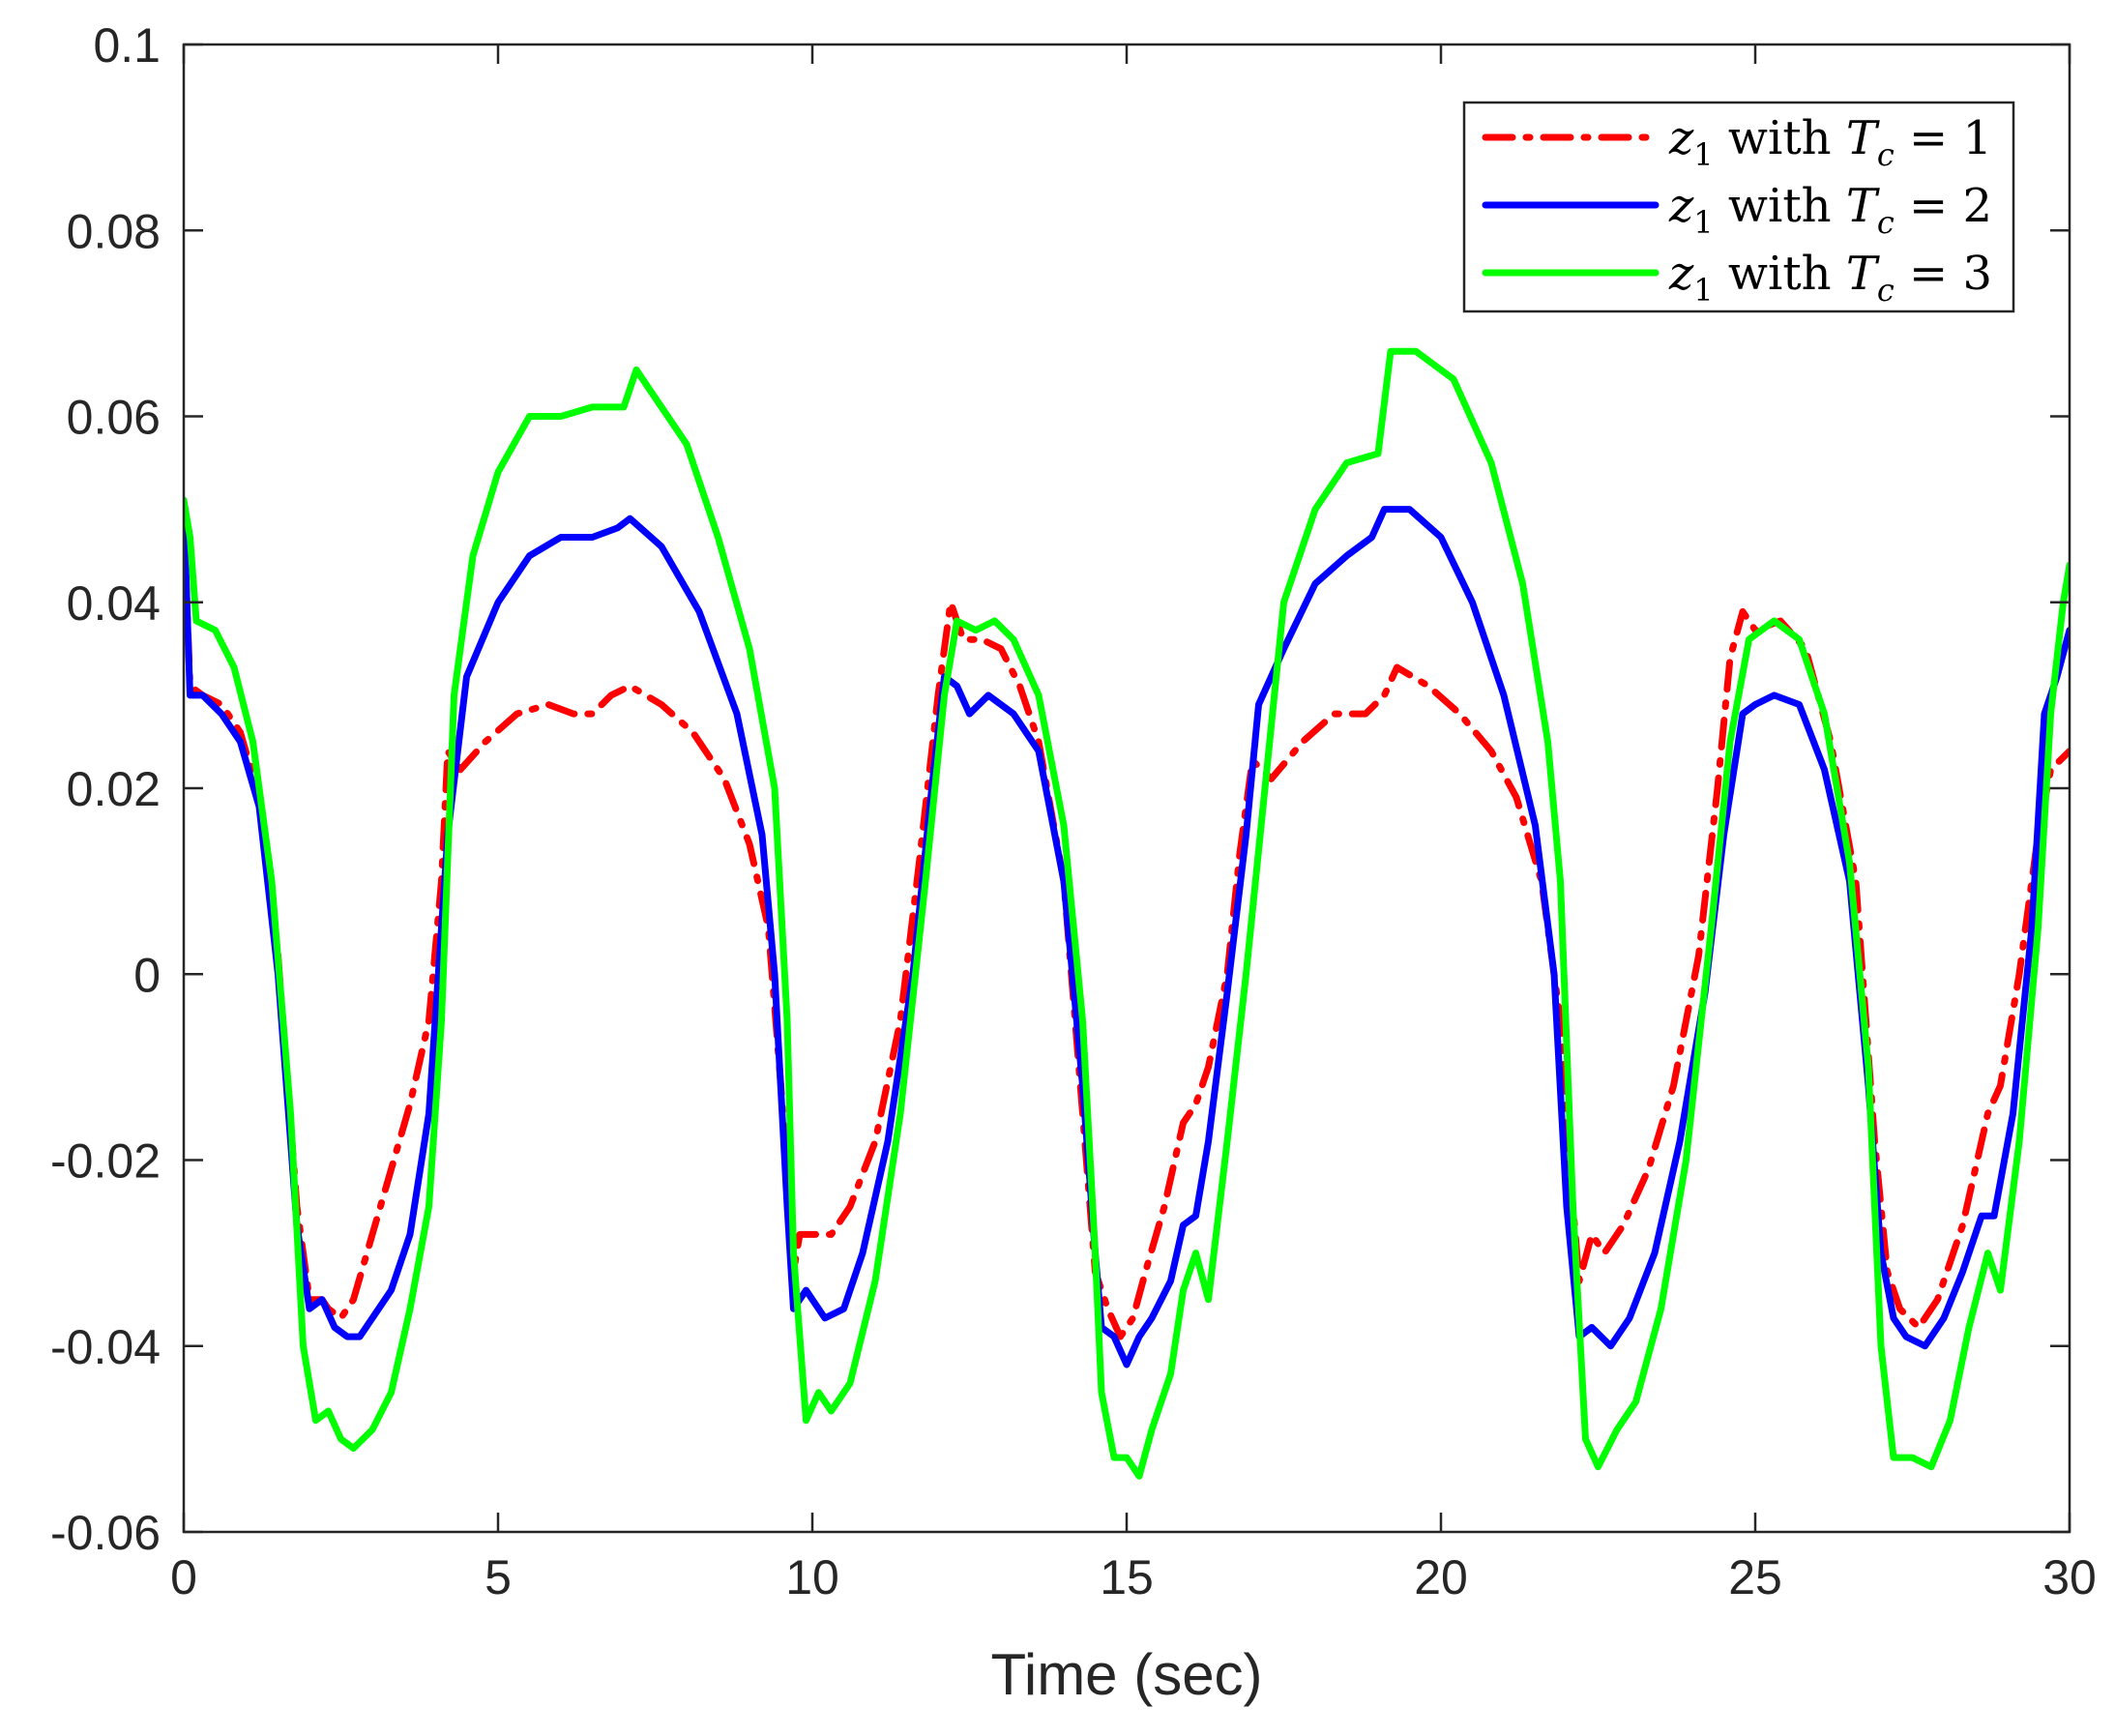 Image resolution: width=2115 pixels, height=1736 pixels. What do you see at coordinates (114, 603) in the screenshot?
I see `y-tick-label: 0.04` at bounding box center [114, 603].